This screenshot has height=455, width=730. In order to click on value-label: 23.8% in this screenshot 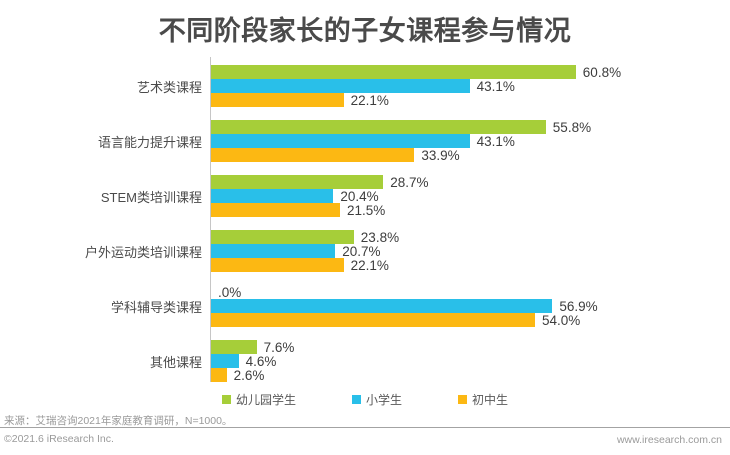, I will do `click(380, 237)`.